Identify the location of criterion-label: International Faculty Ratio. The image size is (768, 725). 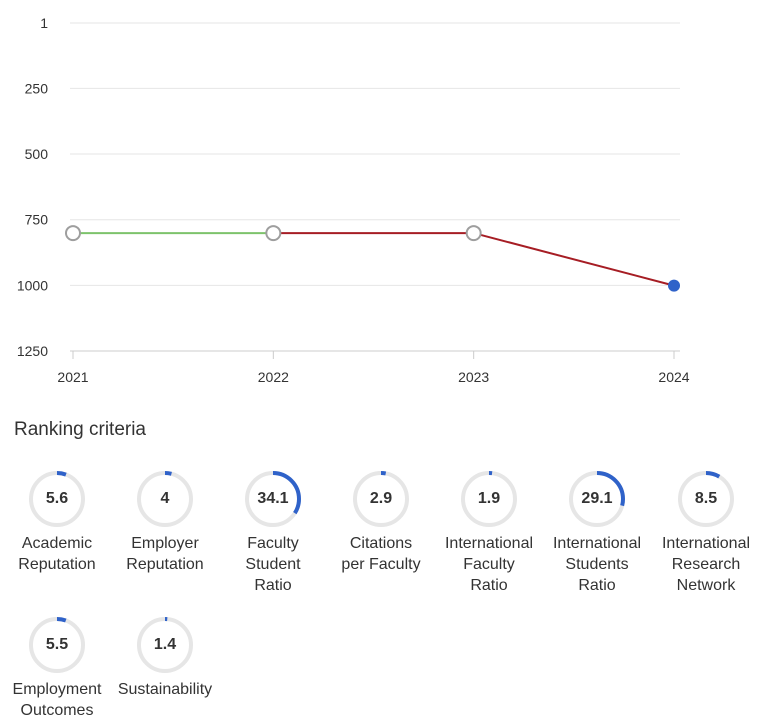
(489, 564).